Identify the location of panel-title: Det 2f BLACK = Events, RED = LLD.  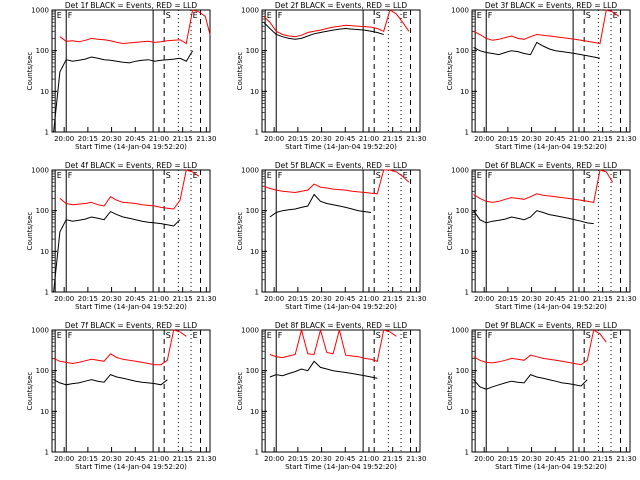
(341, 5).